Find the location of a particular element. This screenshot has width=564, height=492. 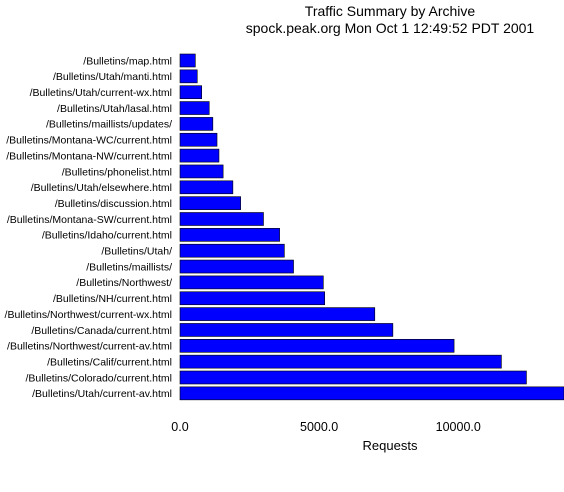

category-label: /Bulletins/maillists/ is located at coordinates (129, 267).